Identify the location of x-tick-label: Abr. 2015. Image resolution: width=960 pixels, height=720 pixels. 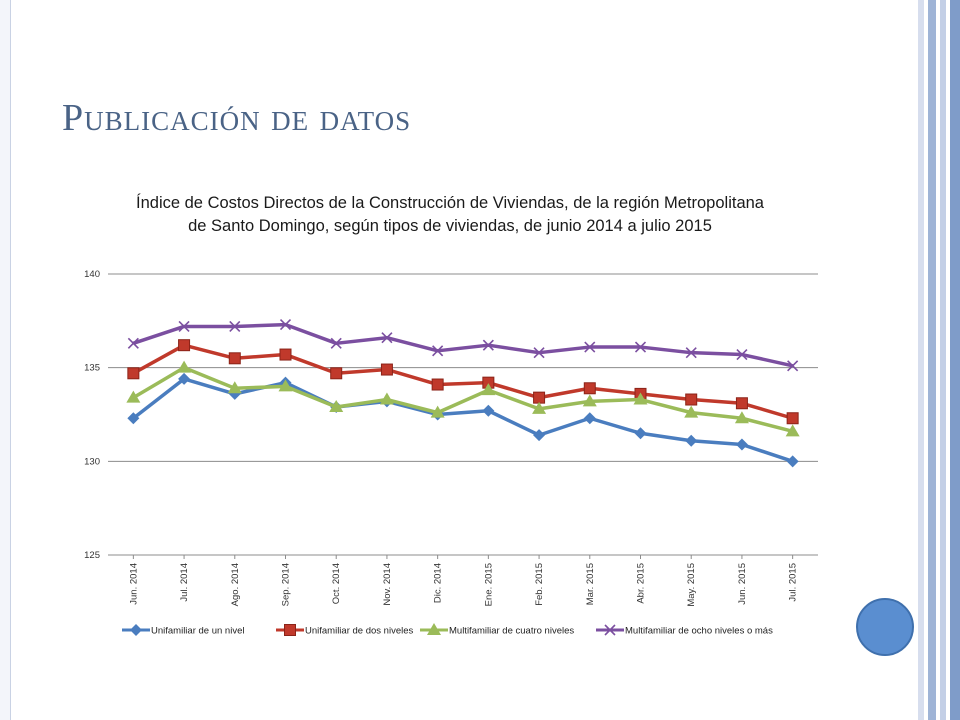
(641, 583).